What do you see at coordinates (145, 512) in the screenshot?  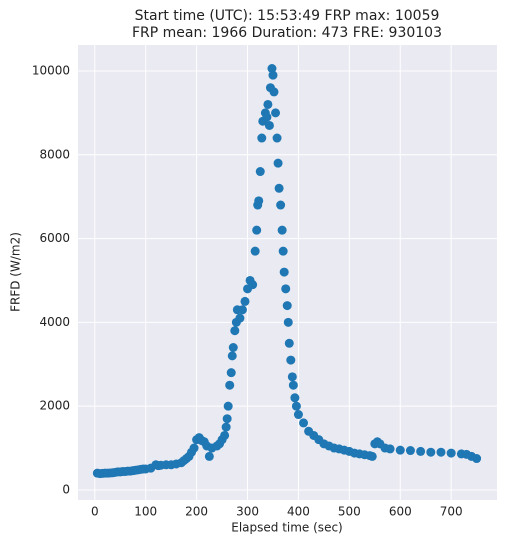 I see `x-tick-label: 100` at bounding box center [145, 512].